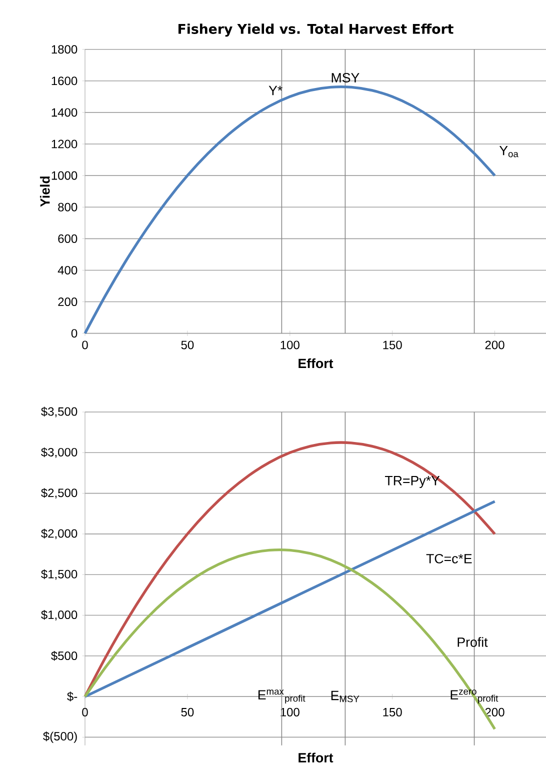 The width and height of the screenshot is (546, 764). Describe the element at coordinates (72, 697) in the screenshot. I see `y-tick-label: $-` at that location.